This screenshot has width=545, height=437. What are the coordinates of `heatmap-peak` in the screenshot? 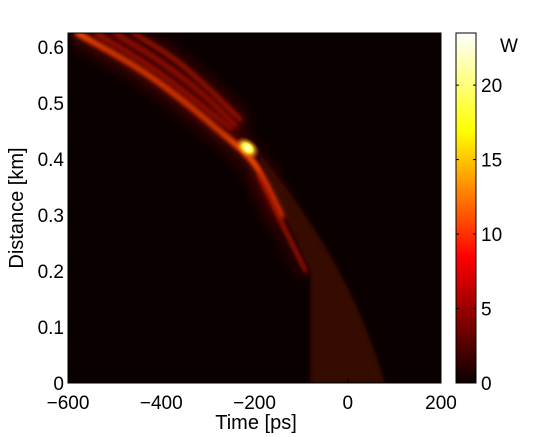 It's located at (247, 147).